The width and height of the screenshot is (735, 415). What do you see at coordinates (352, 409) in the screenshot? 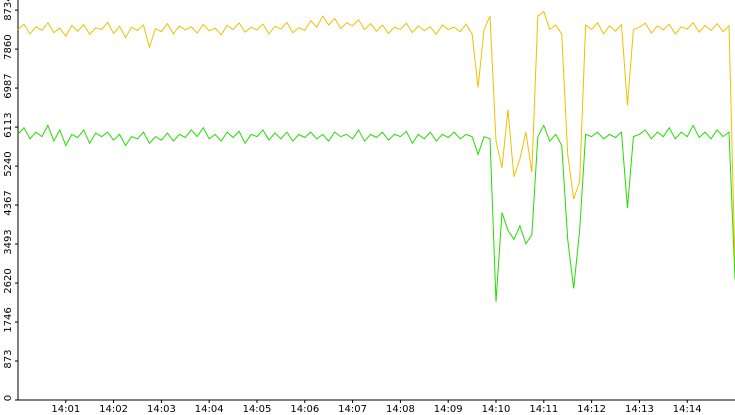
I see `x-tick-label: 14:07` at bounding box center [352, 409].